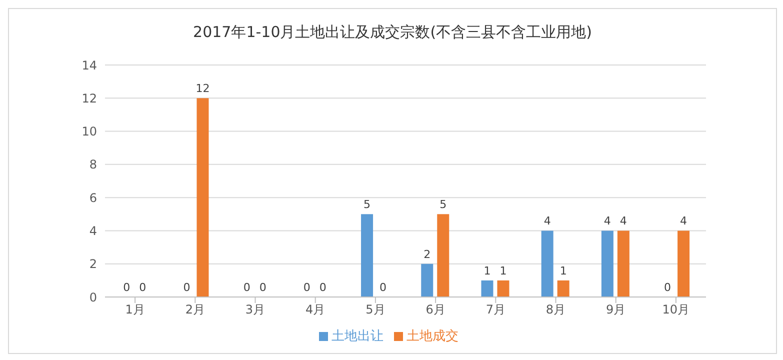  What do you see at coordinates (93, 264) in the screenshot?
I see `y-tick-label: 2` at bounding box center [93, 264].